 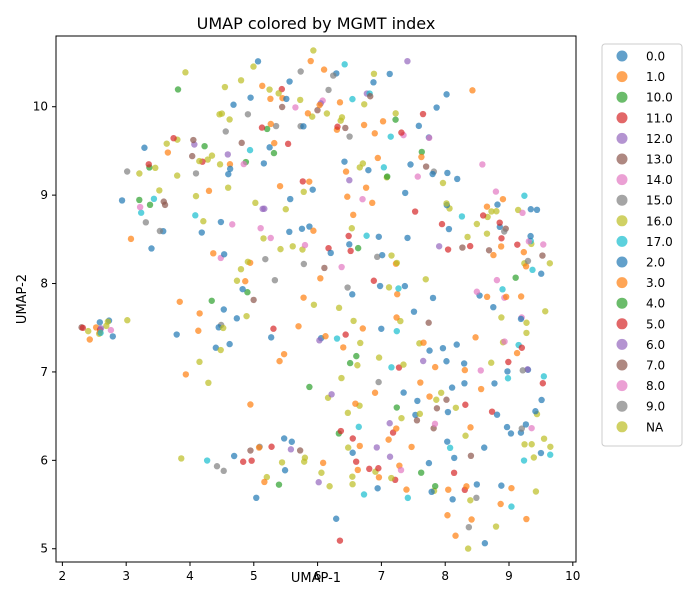 I want to click on y-tick-label: 6, so click(x=44, y=460).